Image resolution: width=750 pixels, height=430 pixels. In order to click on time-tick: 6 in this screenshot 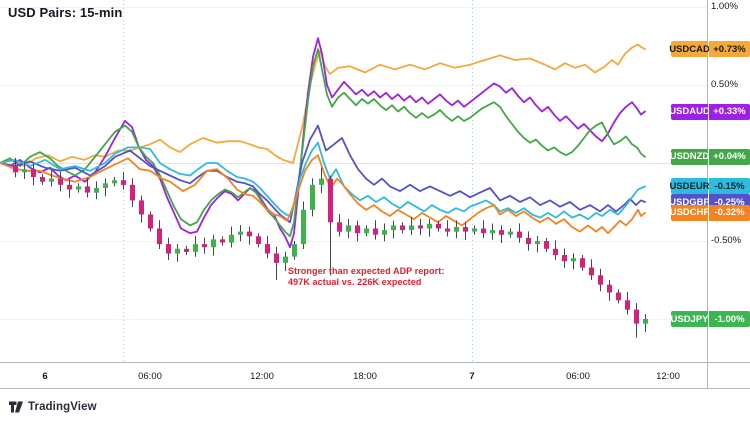, I will do `click(45, 376)`.